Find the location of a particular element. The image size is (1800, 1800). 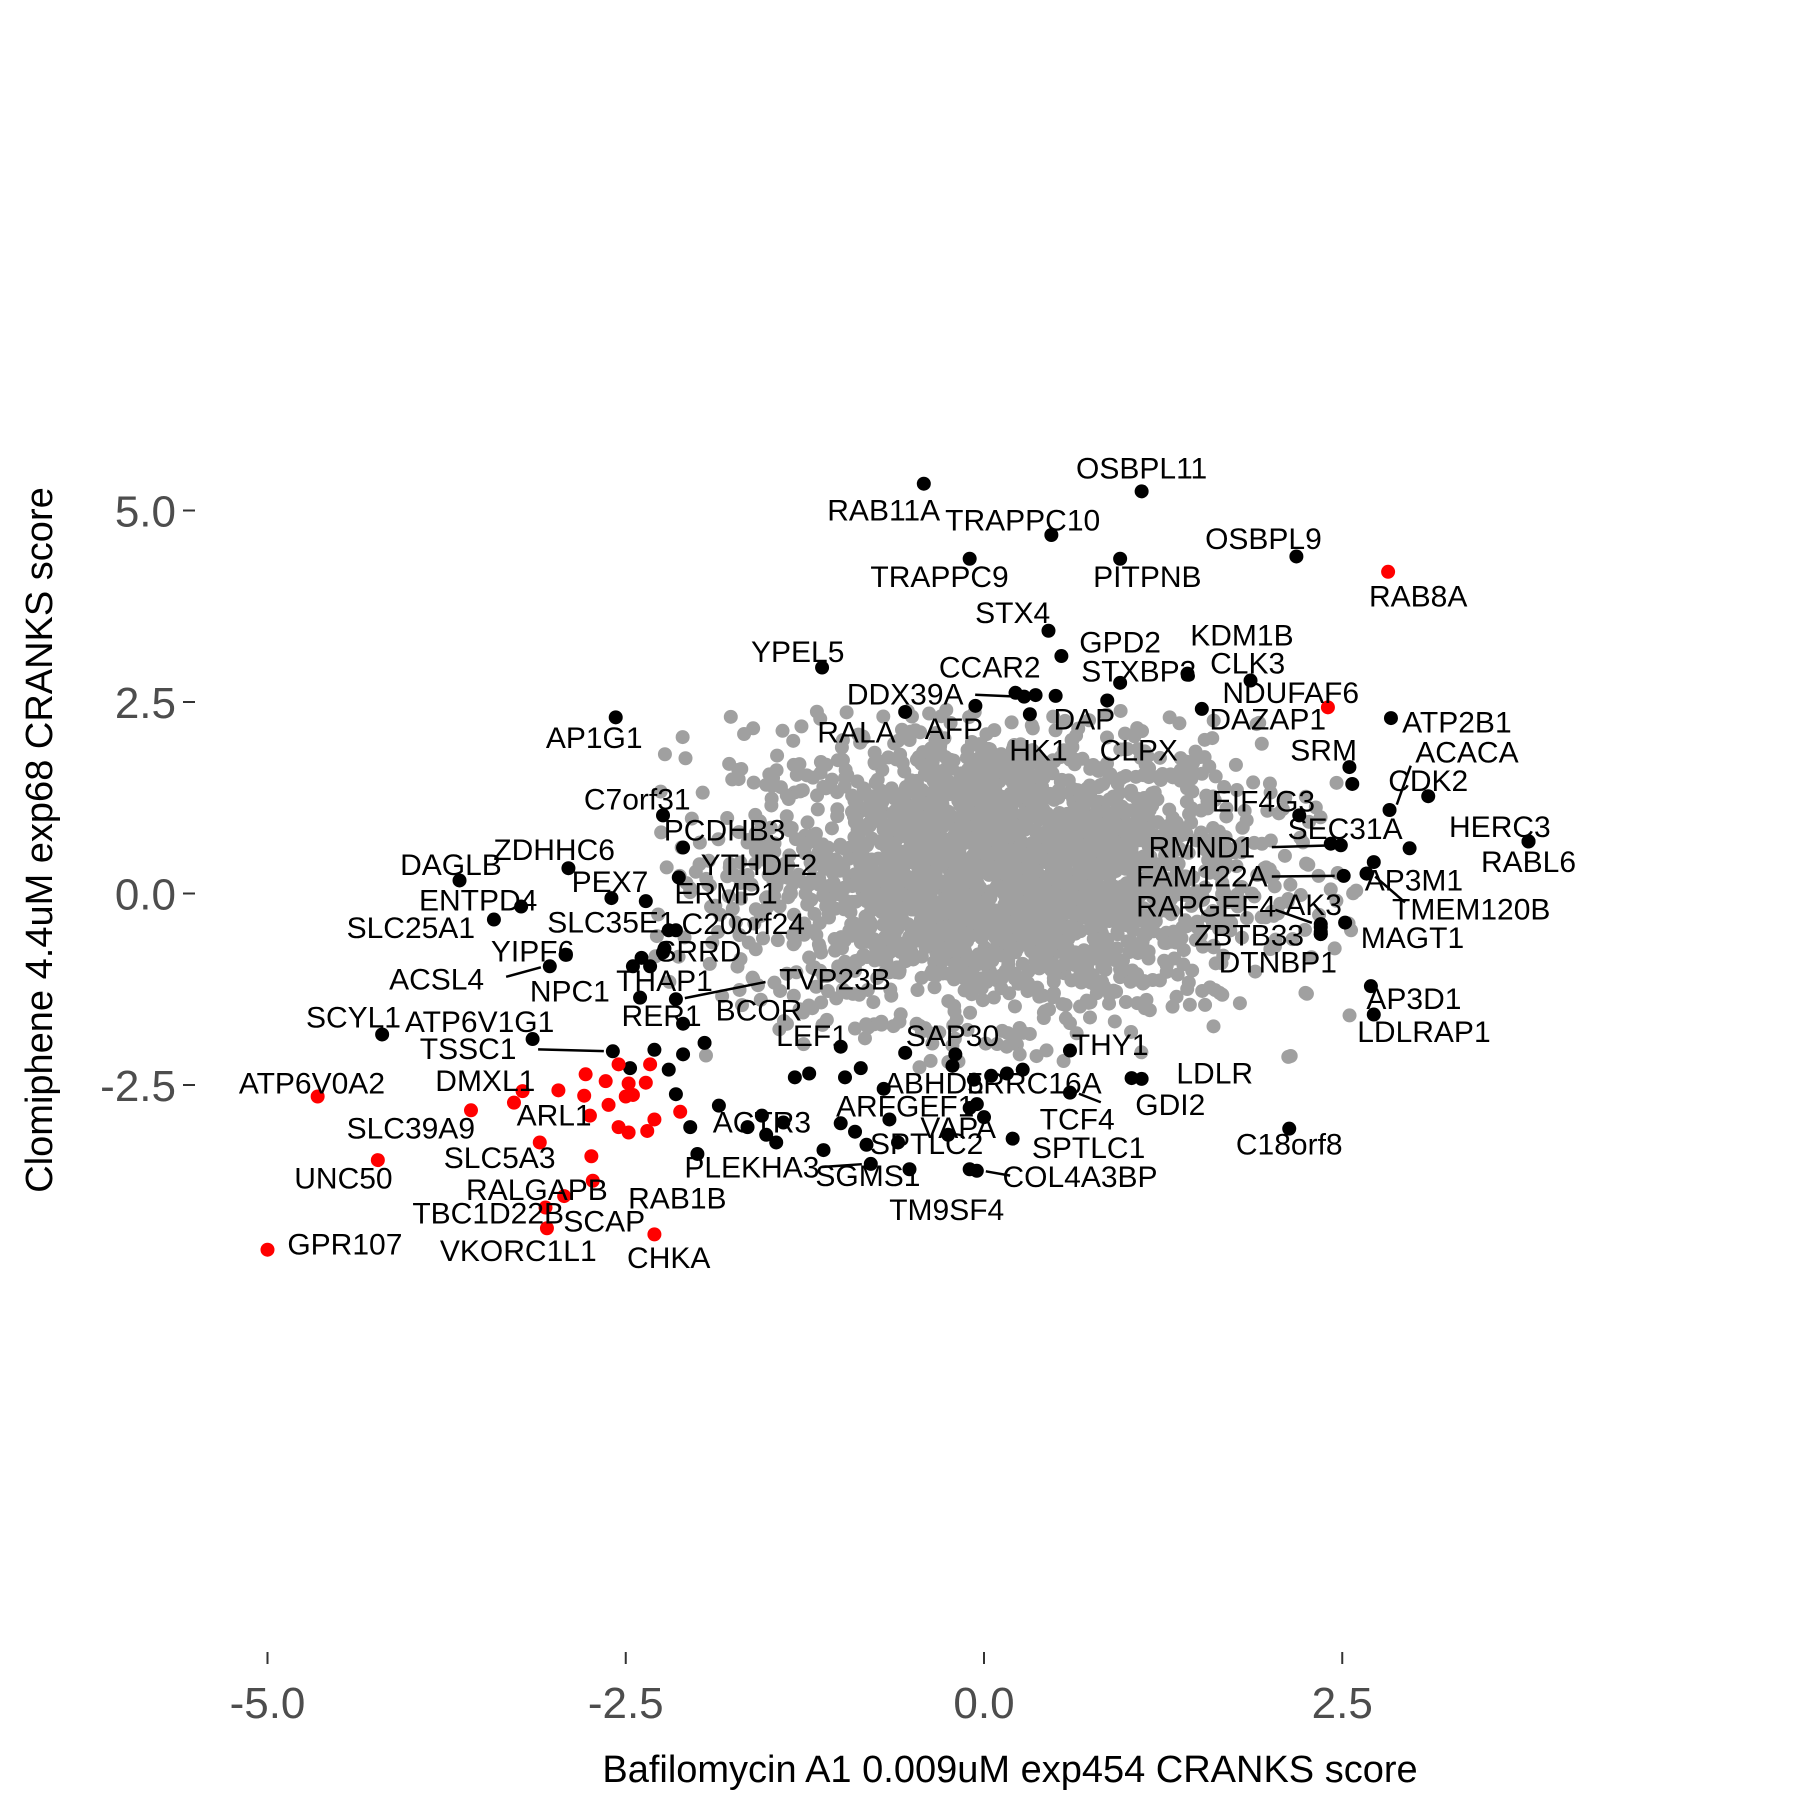

gene-label: LDLR is located at coordinates (1214, 1074).